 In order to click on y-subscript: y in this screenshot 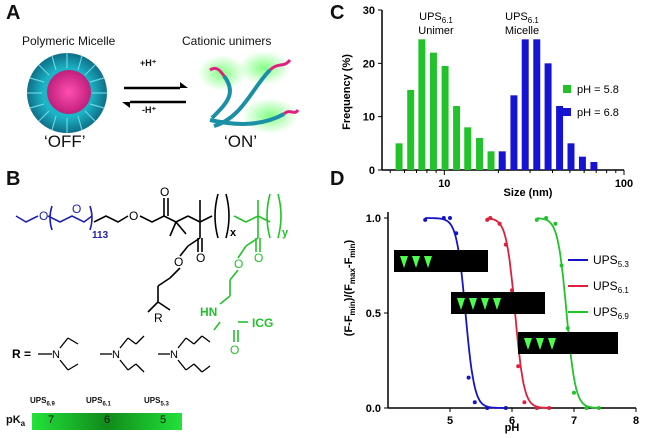, I will do `click(285, 233)`.